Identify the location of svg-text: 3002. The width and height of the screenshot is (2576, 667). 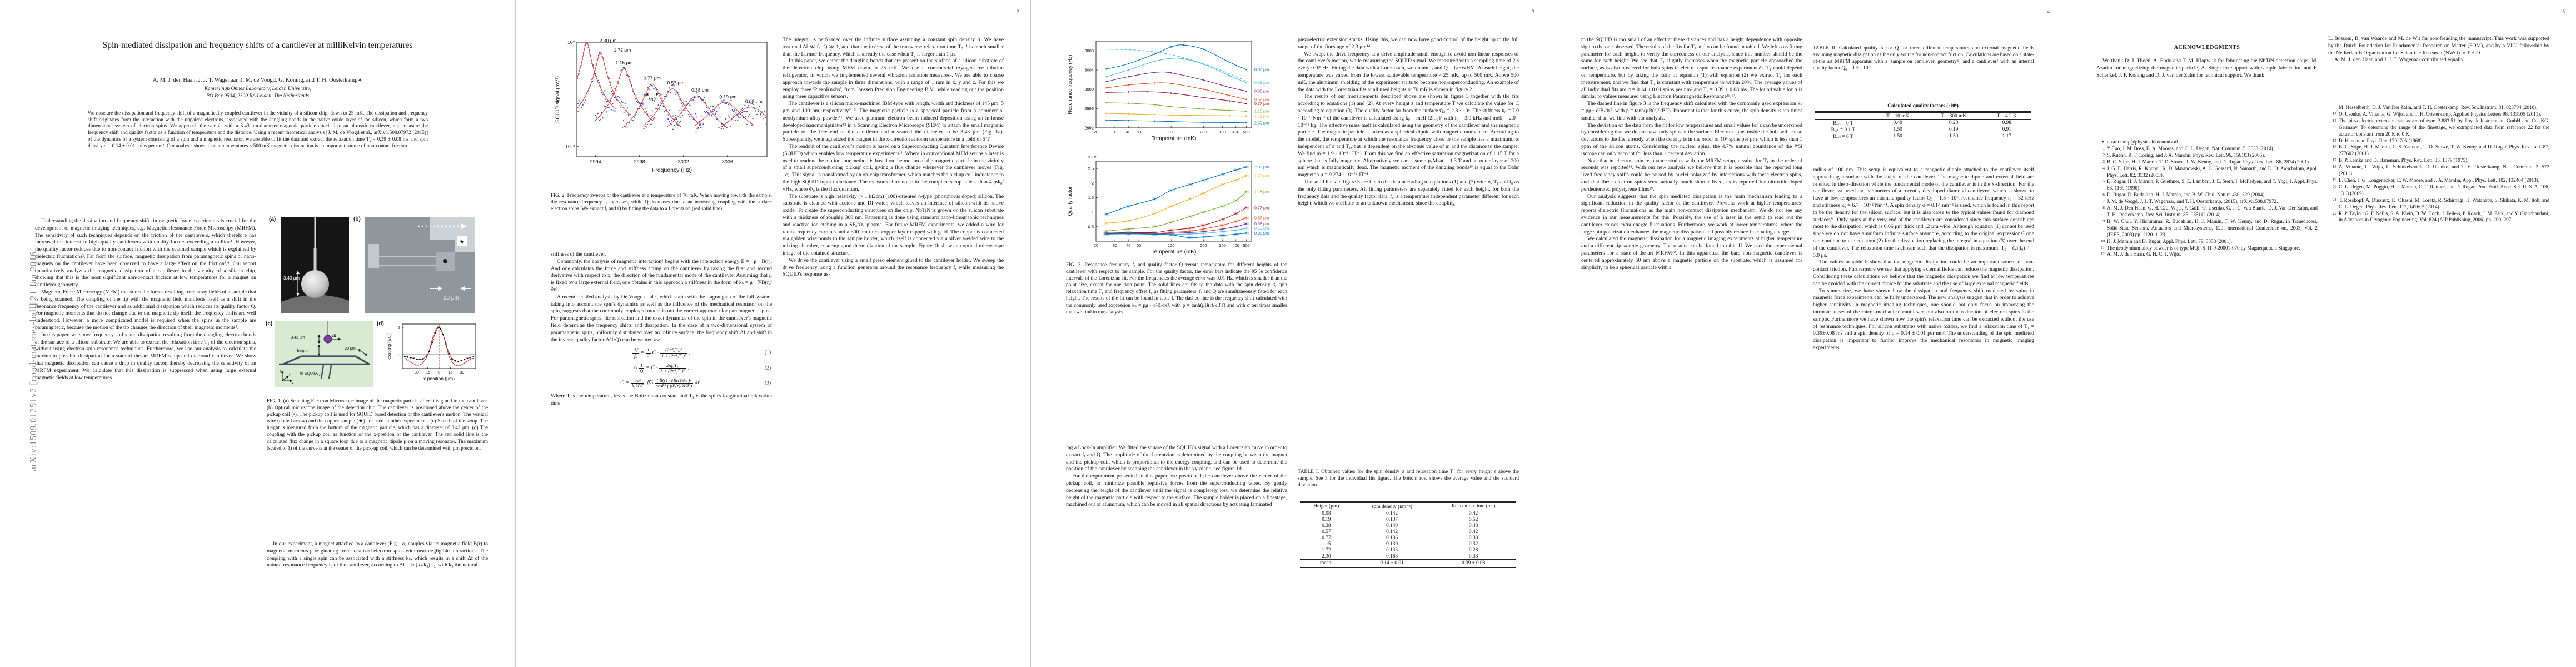
(683, 162).